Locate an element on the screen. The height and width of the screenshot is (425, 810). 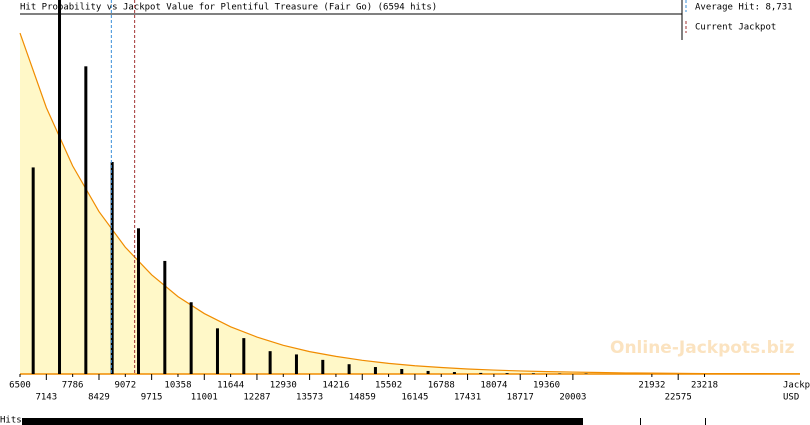
x-tick-label: 11001 is located at coordinates (204, 398).